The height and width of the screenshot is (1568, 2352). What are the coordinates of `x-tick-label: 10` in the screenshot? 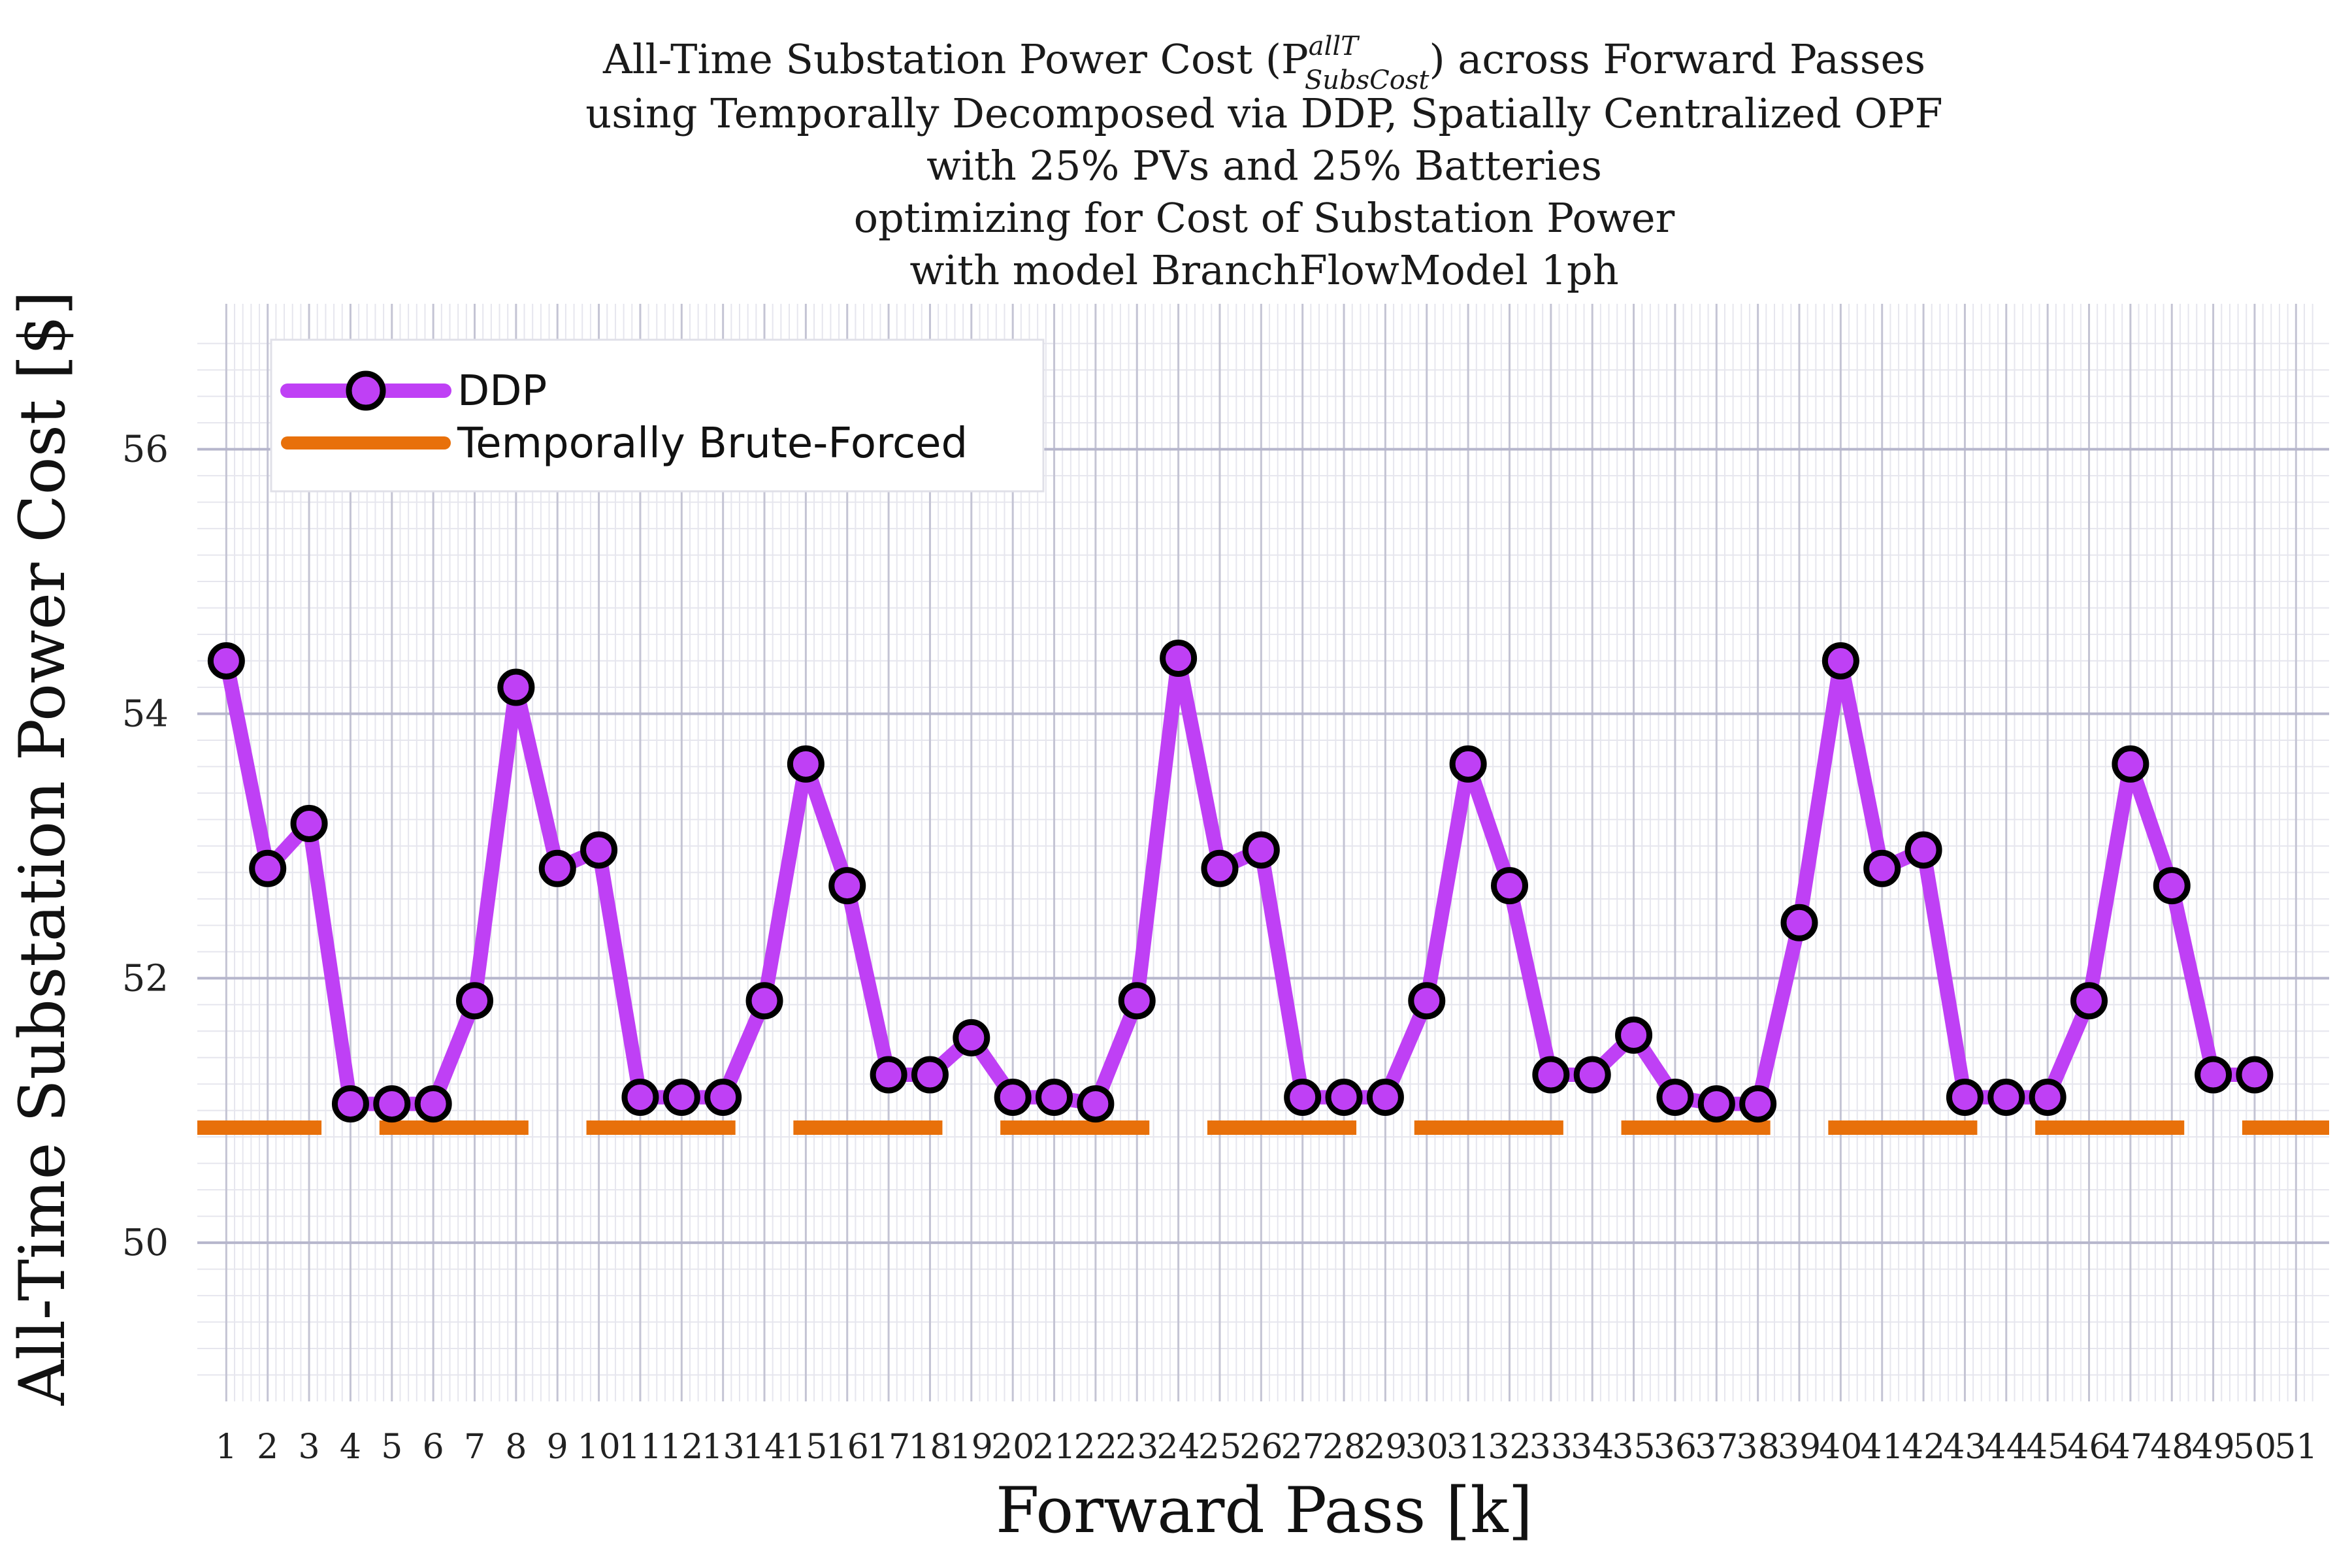 It's located at (598, 1447).